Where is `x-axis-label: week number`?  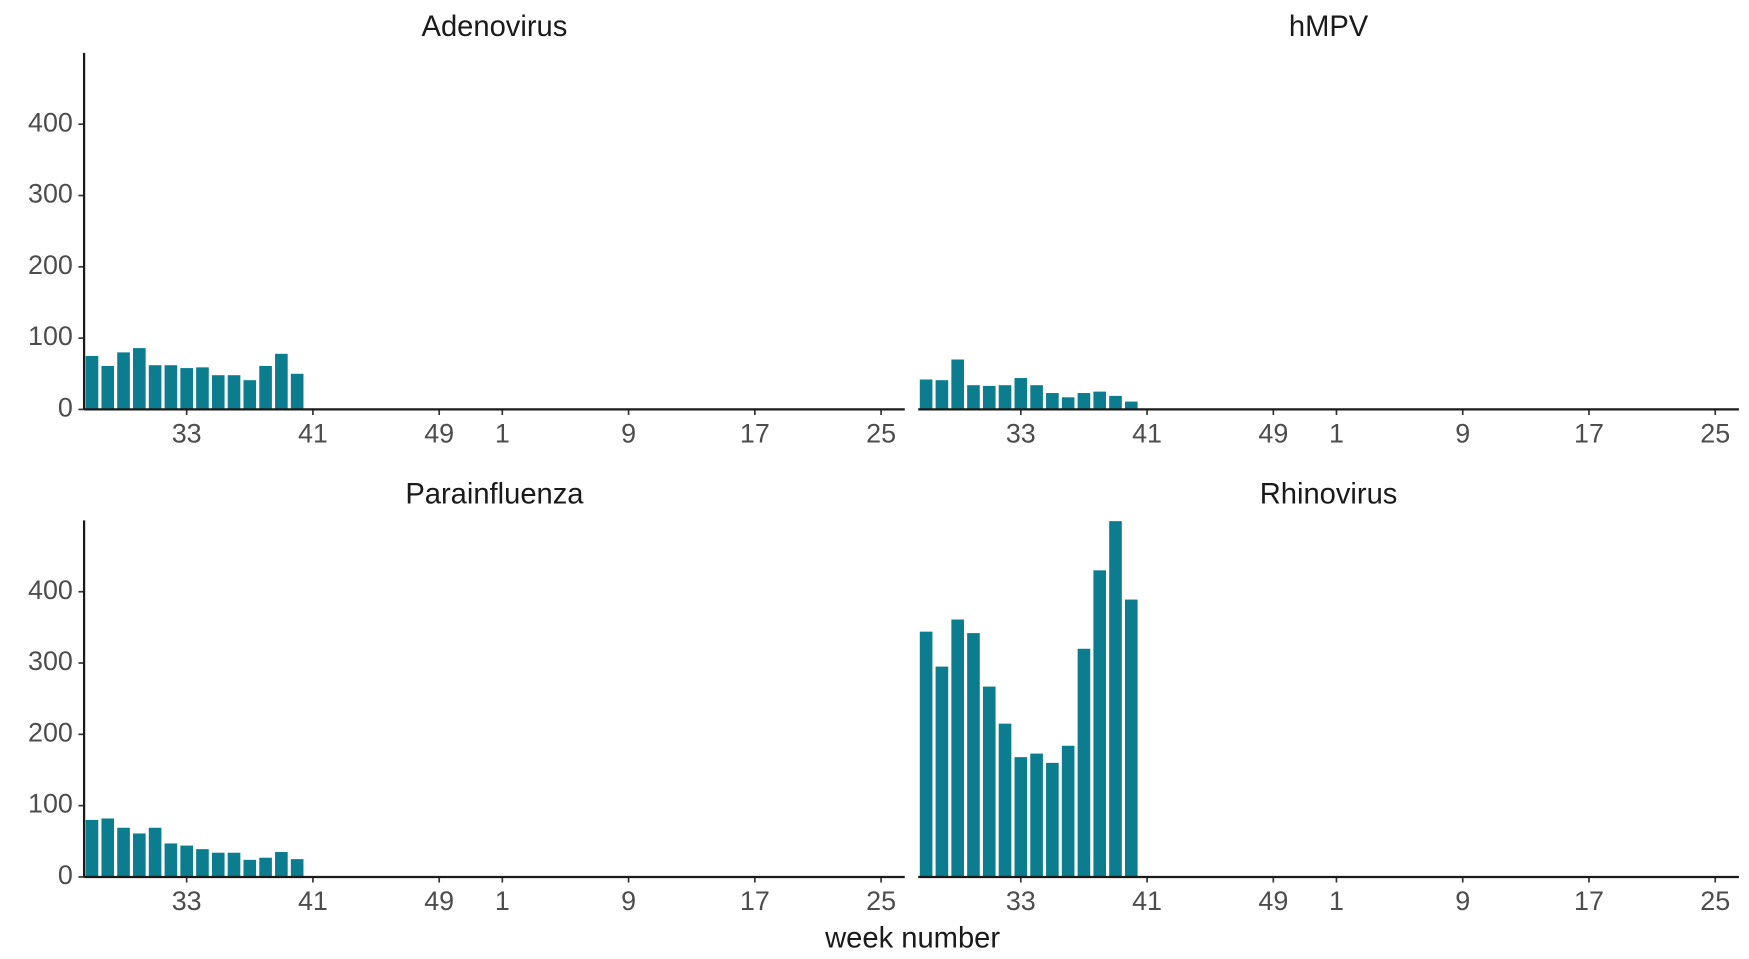
x-axis-label: week number is located at coordinates (912, 938).